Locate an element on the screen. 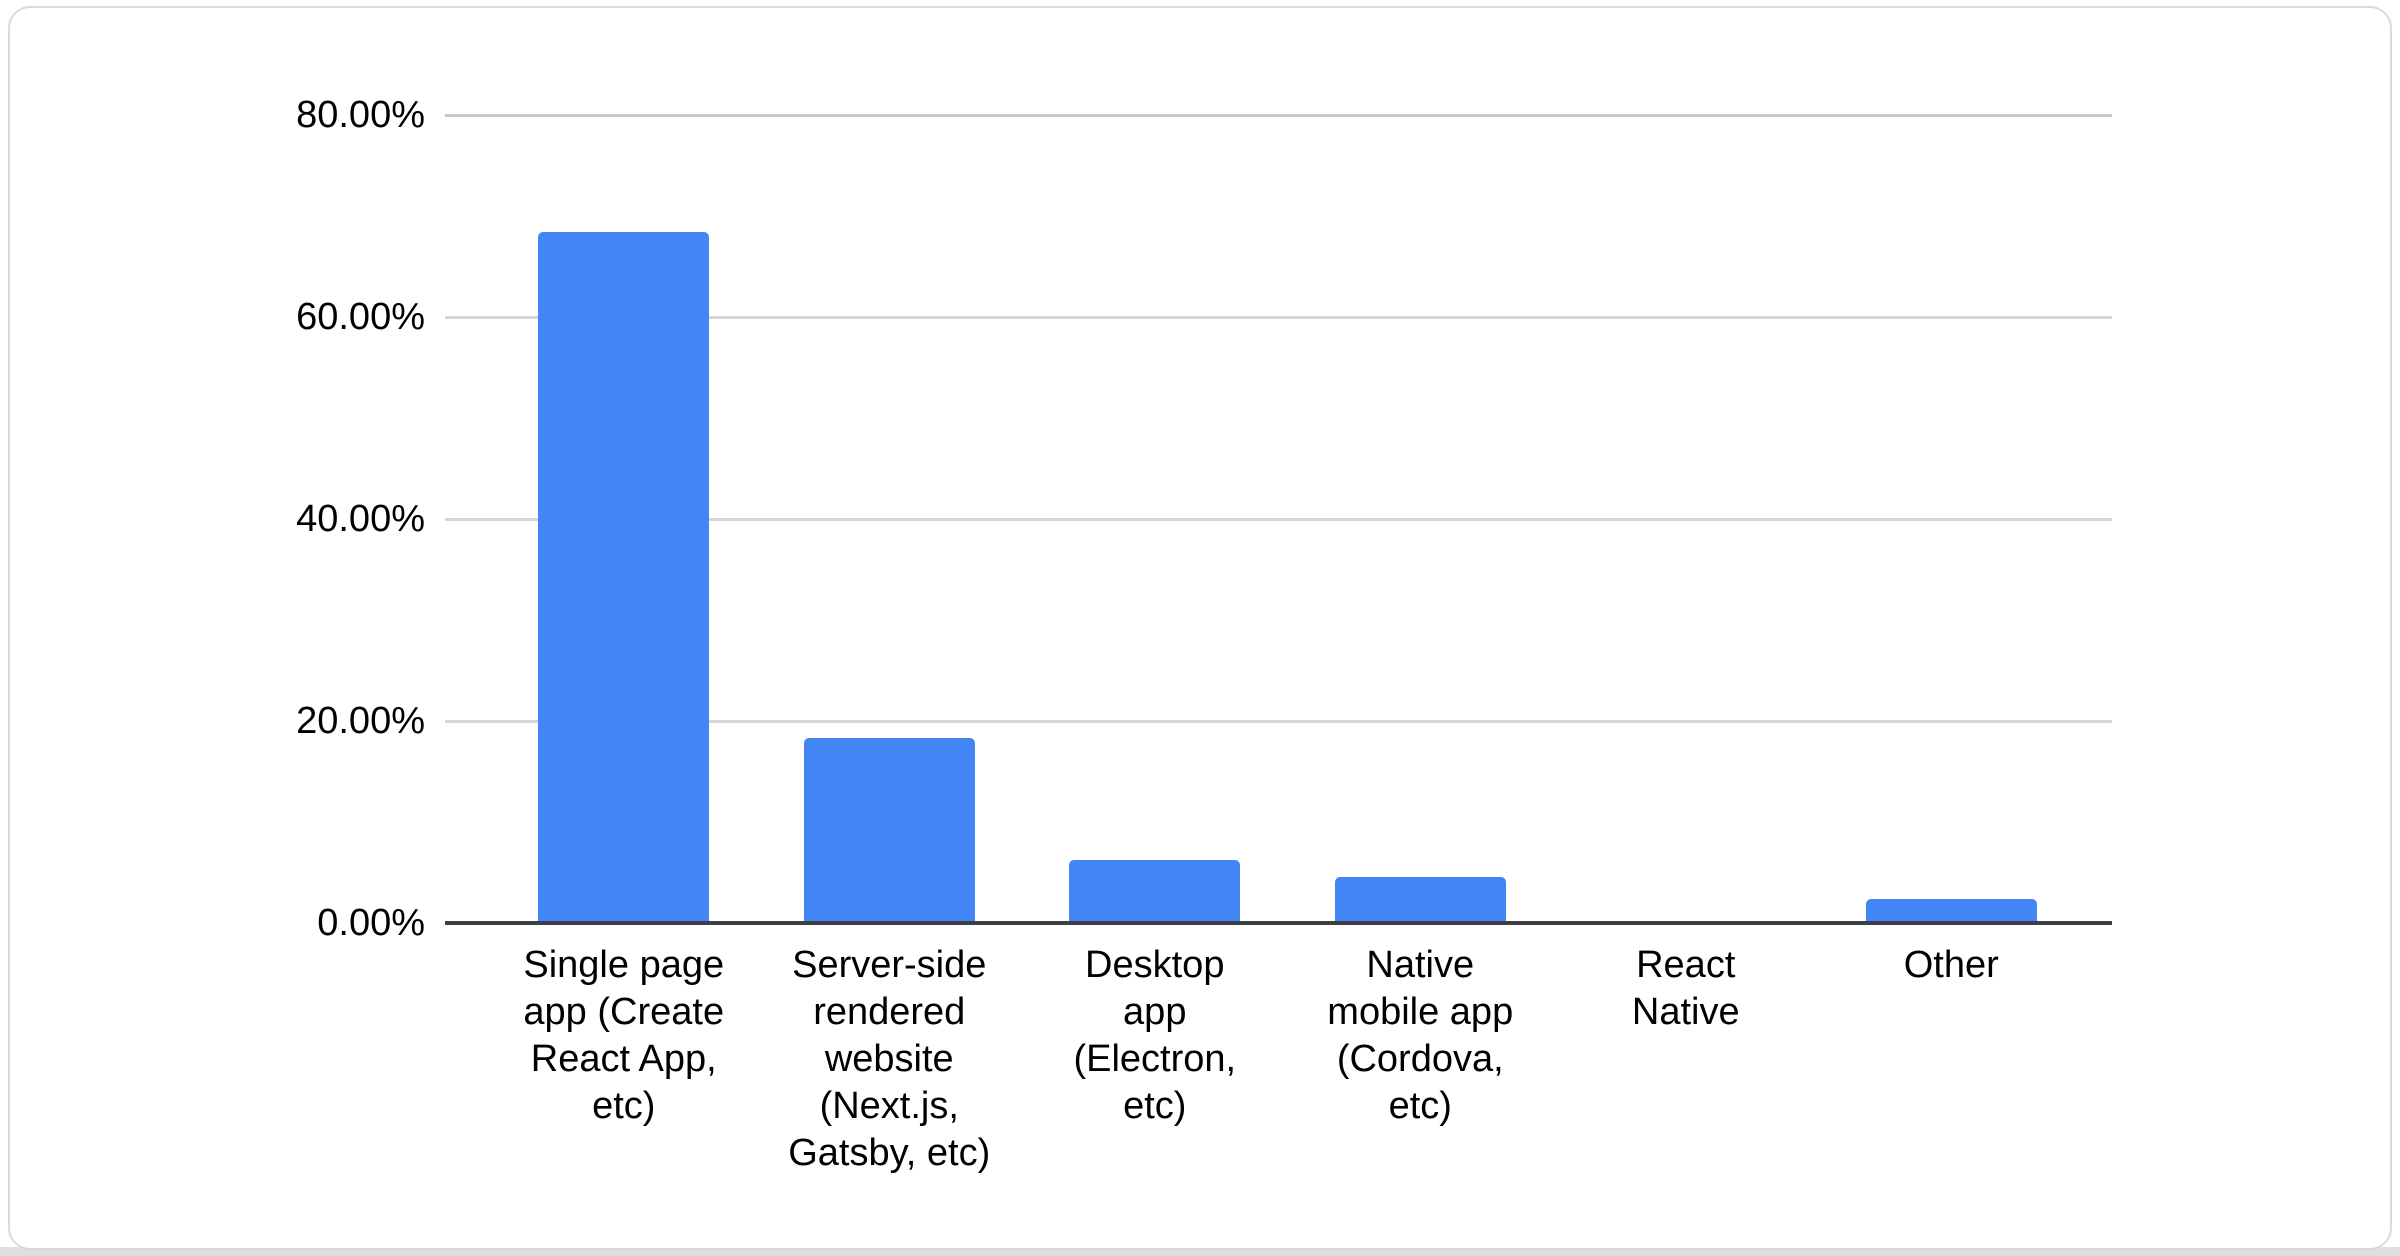  x-category-label-react-native: React Native is located at coordinates (1685, 988).